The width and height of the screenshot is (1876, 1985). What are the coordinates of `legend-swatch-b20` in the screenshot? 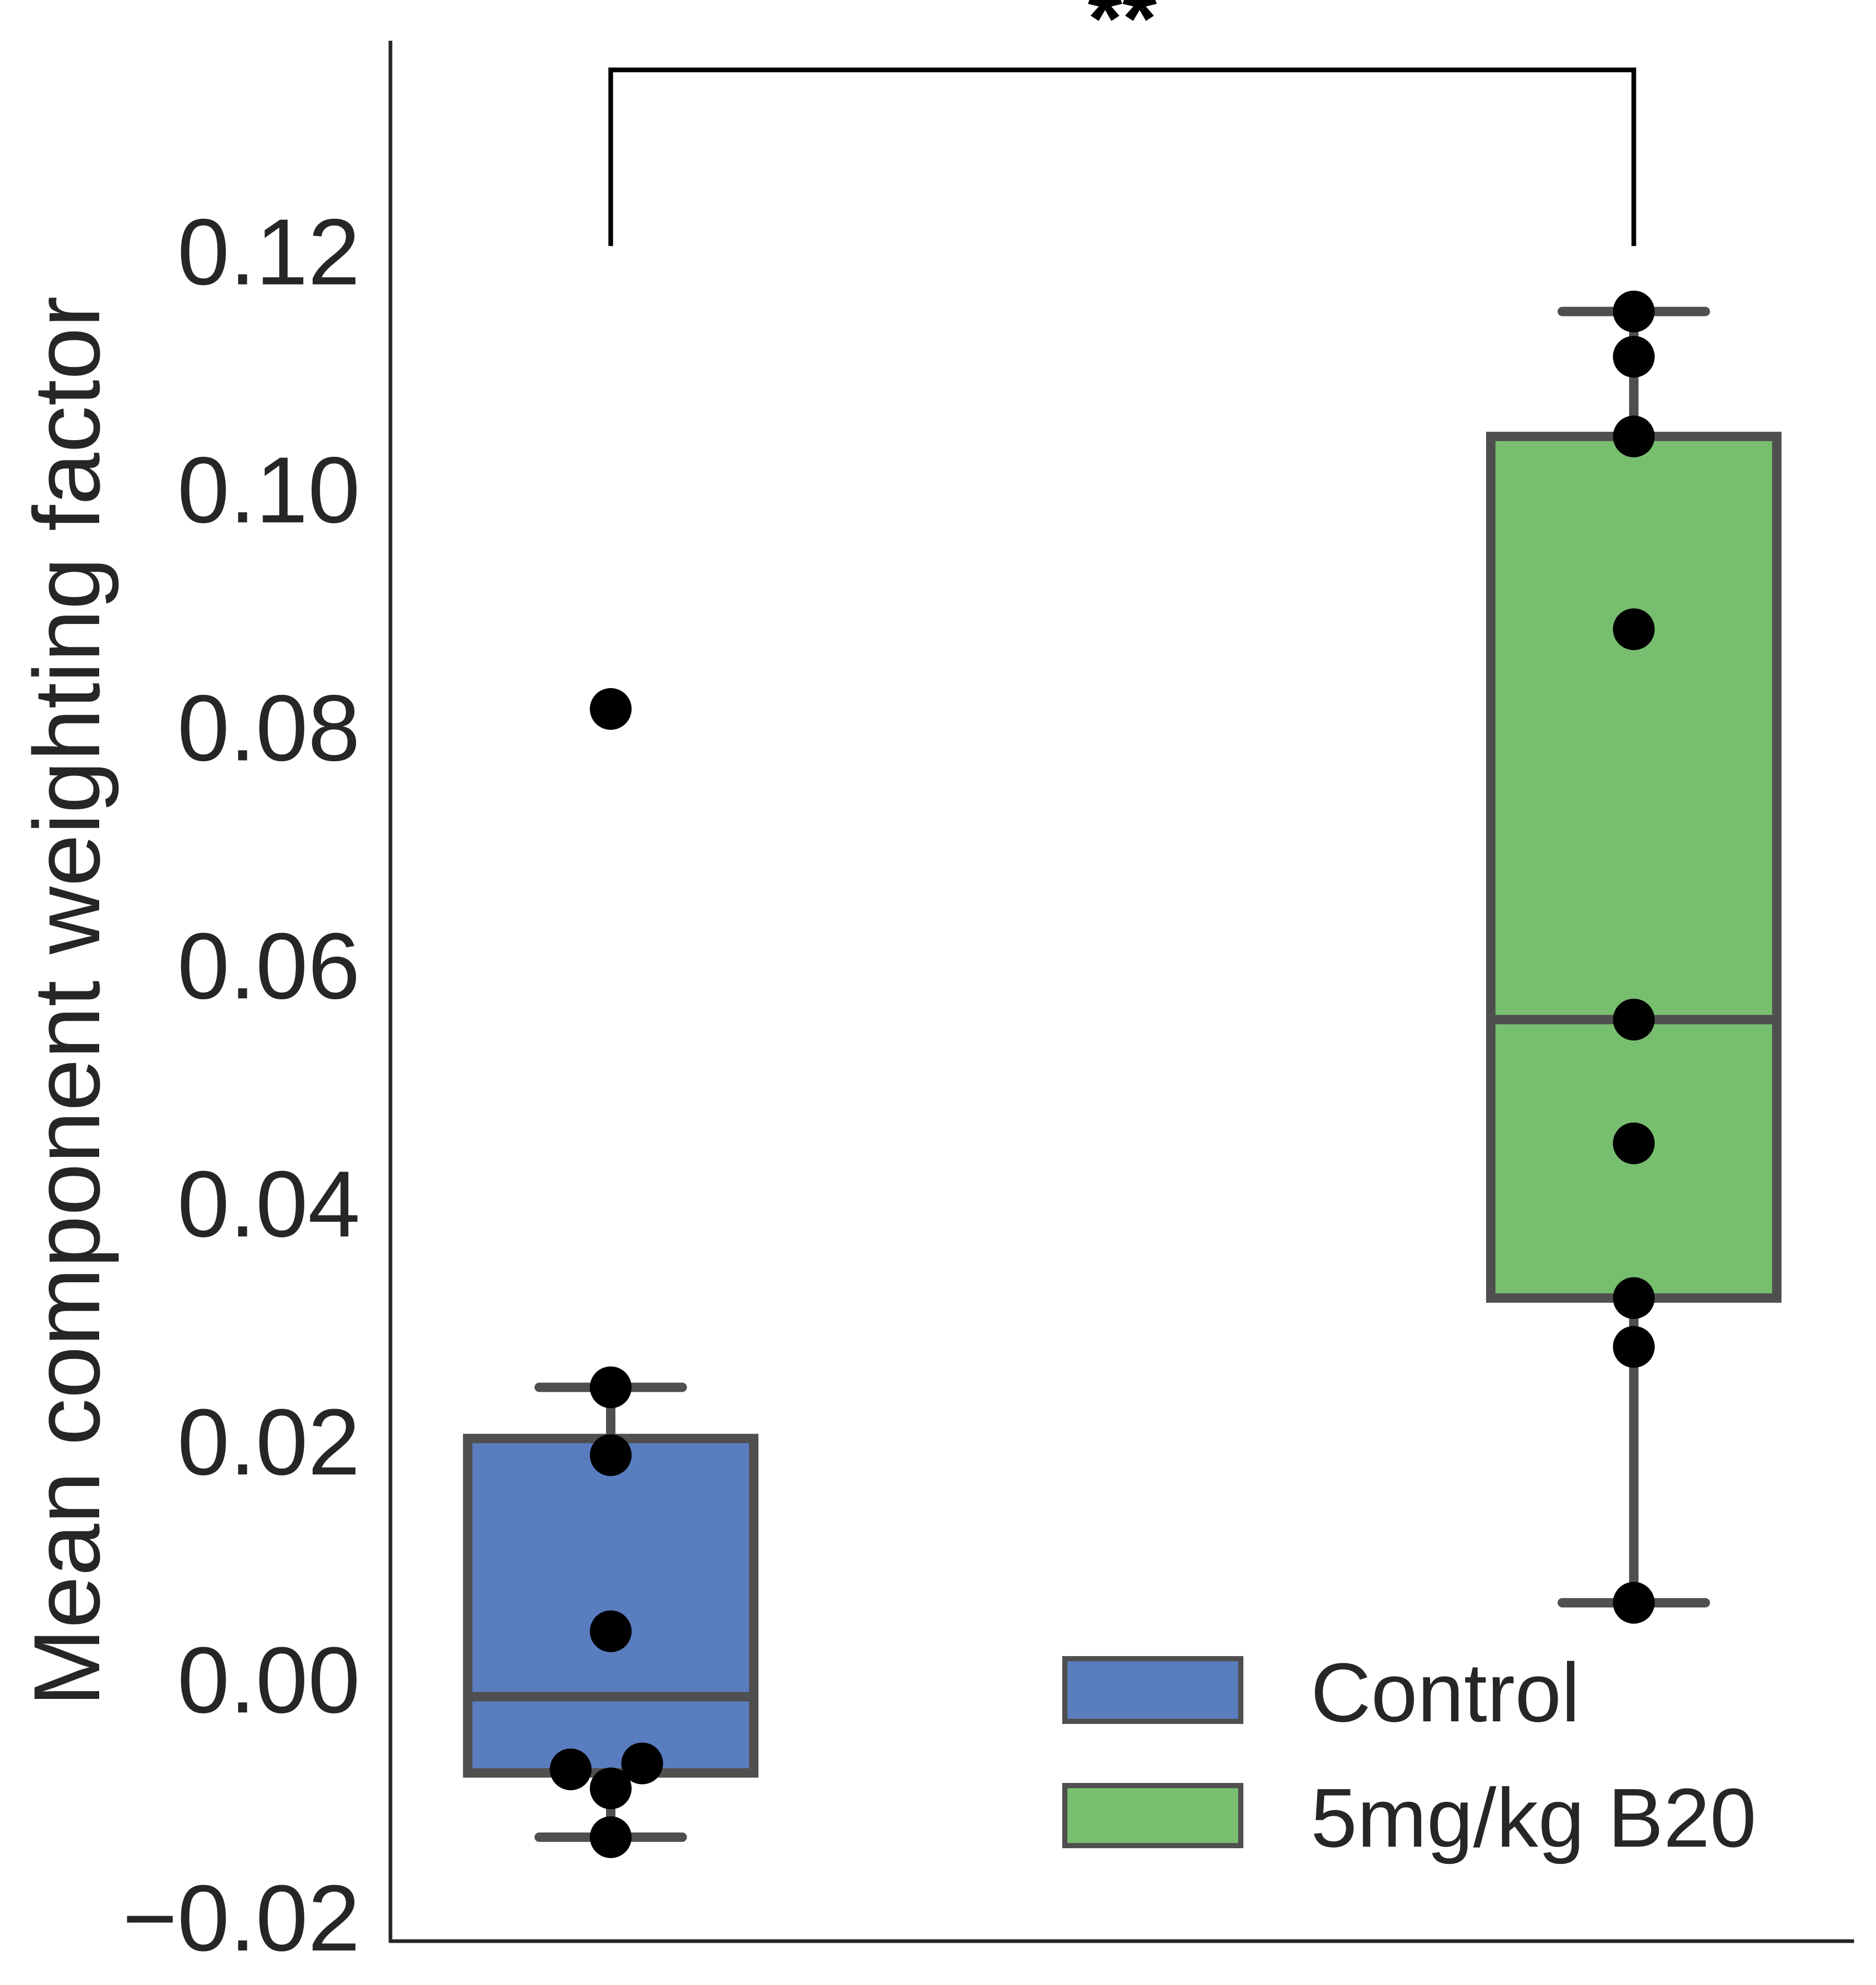 It's located at (1152, 1815).